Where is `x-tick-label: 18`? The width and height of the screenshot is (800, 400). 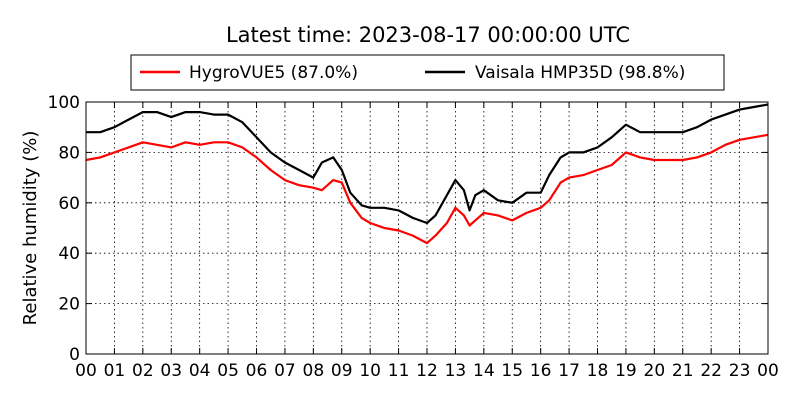 x-tick-label: 18 is located at coordinates (598, 371).